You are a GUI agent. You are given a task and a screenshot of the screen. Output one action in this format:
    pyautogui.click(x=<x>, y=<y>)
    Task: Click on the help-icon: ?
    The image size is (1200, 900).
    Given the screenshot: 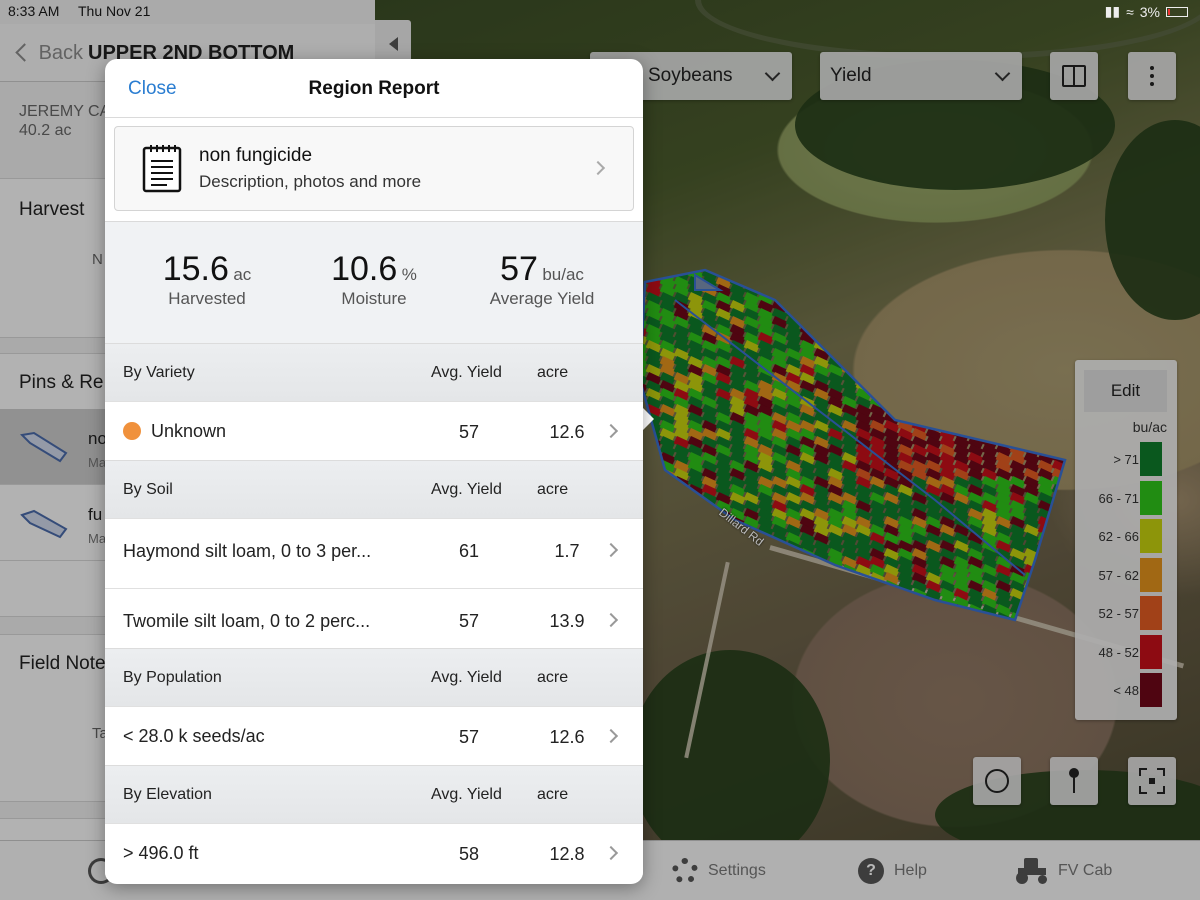 What is the action you would take?
    pyautogui.click(x=871, y=871)
    